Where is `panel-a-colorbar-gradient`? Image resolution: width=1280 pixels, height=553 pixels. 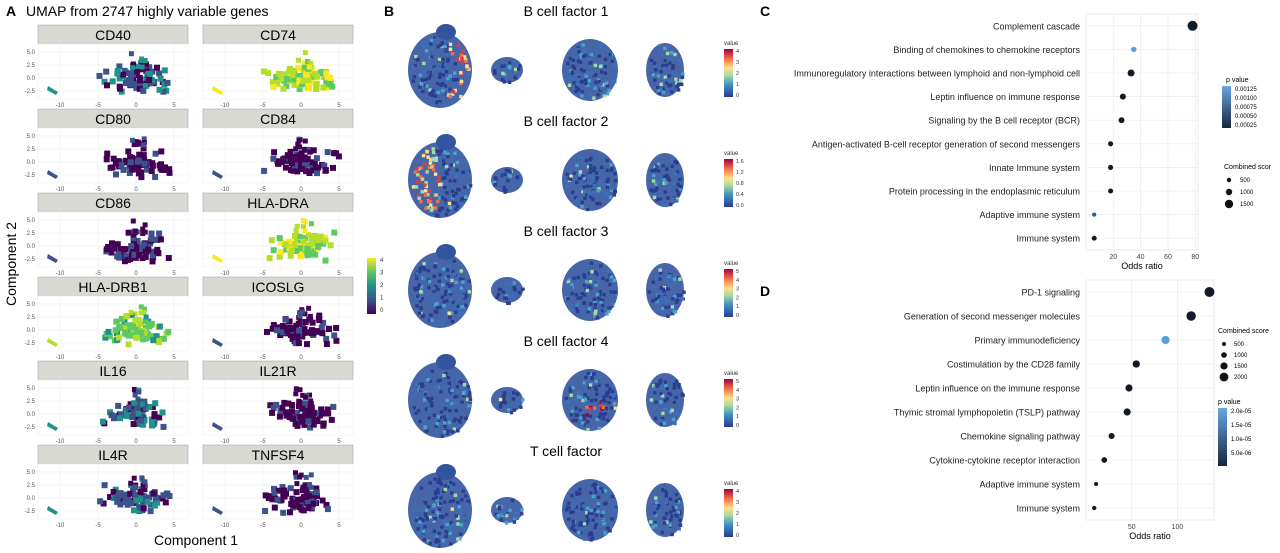 panel-a-colorbar-gradient is located at coordinates (371, 286).